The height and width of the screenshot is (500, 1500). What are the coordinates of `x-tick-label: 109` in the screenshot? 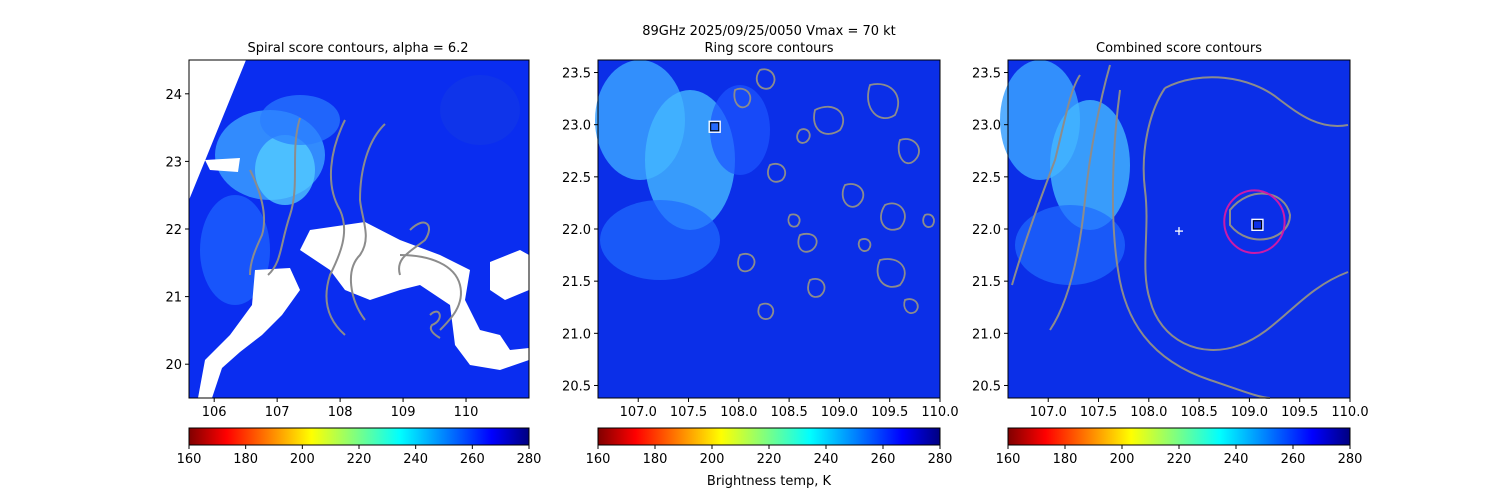 It's located at (403, 412).